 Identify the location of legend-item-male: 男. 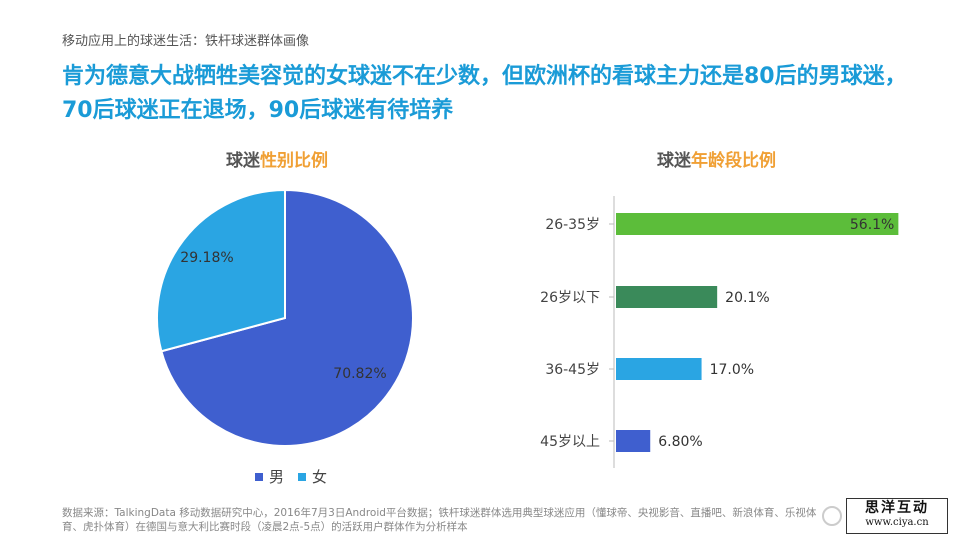
(269, 476).